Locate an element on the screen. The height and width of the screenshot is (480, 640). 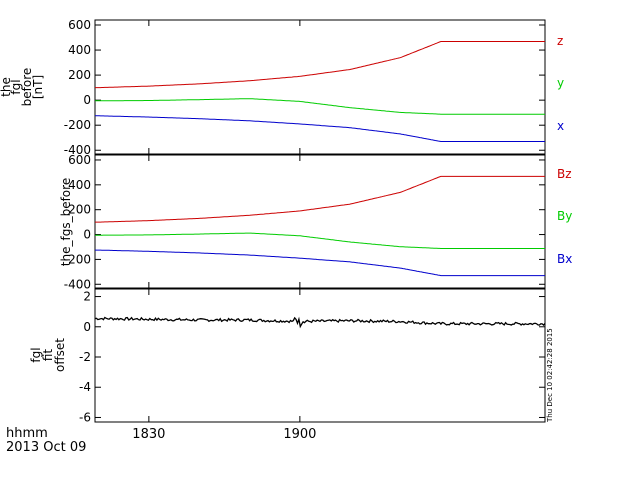
legend-label-By: By is located at coordinates (564, 216).